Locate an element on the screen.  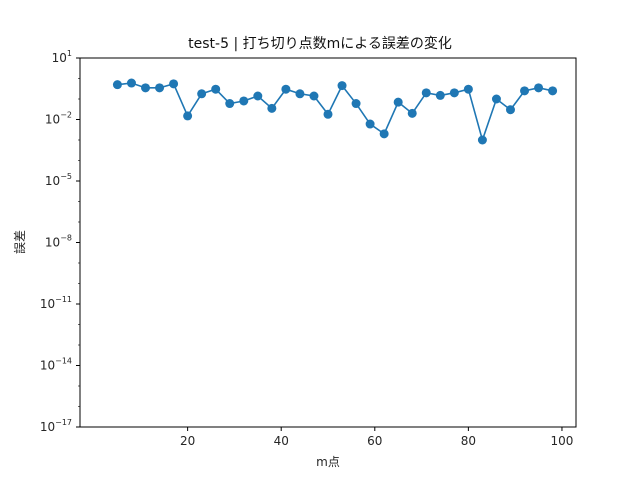
x-tick-label: 20 is located at coordinates (187, 441).